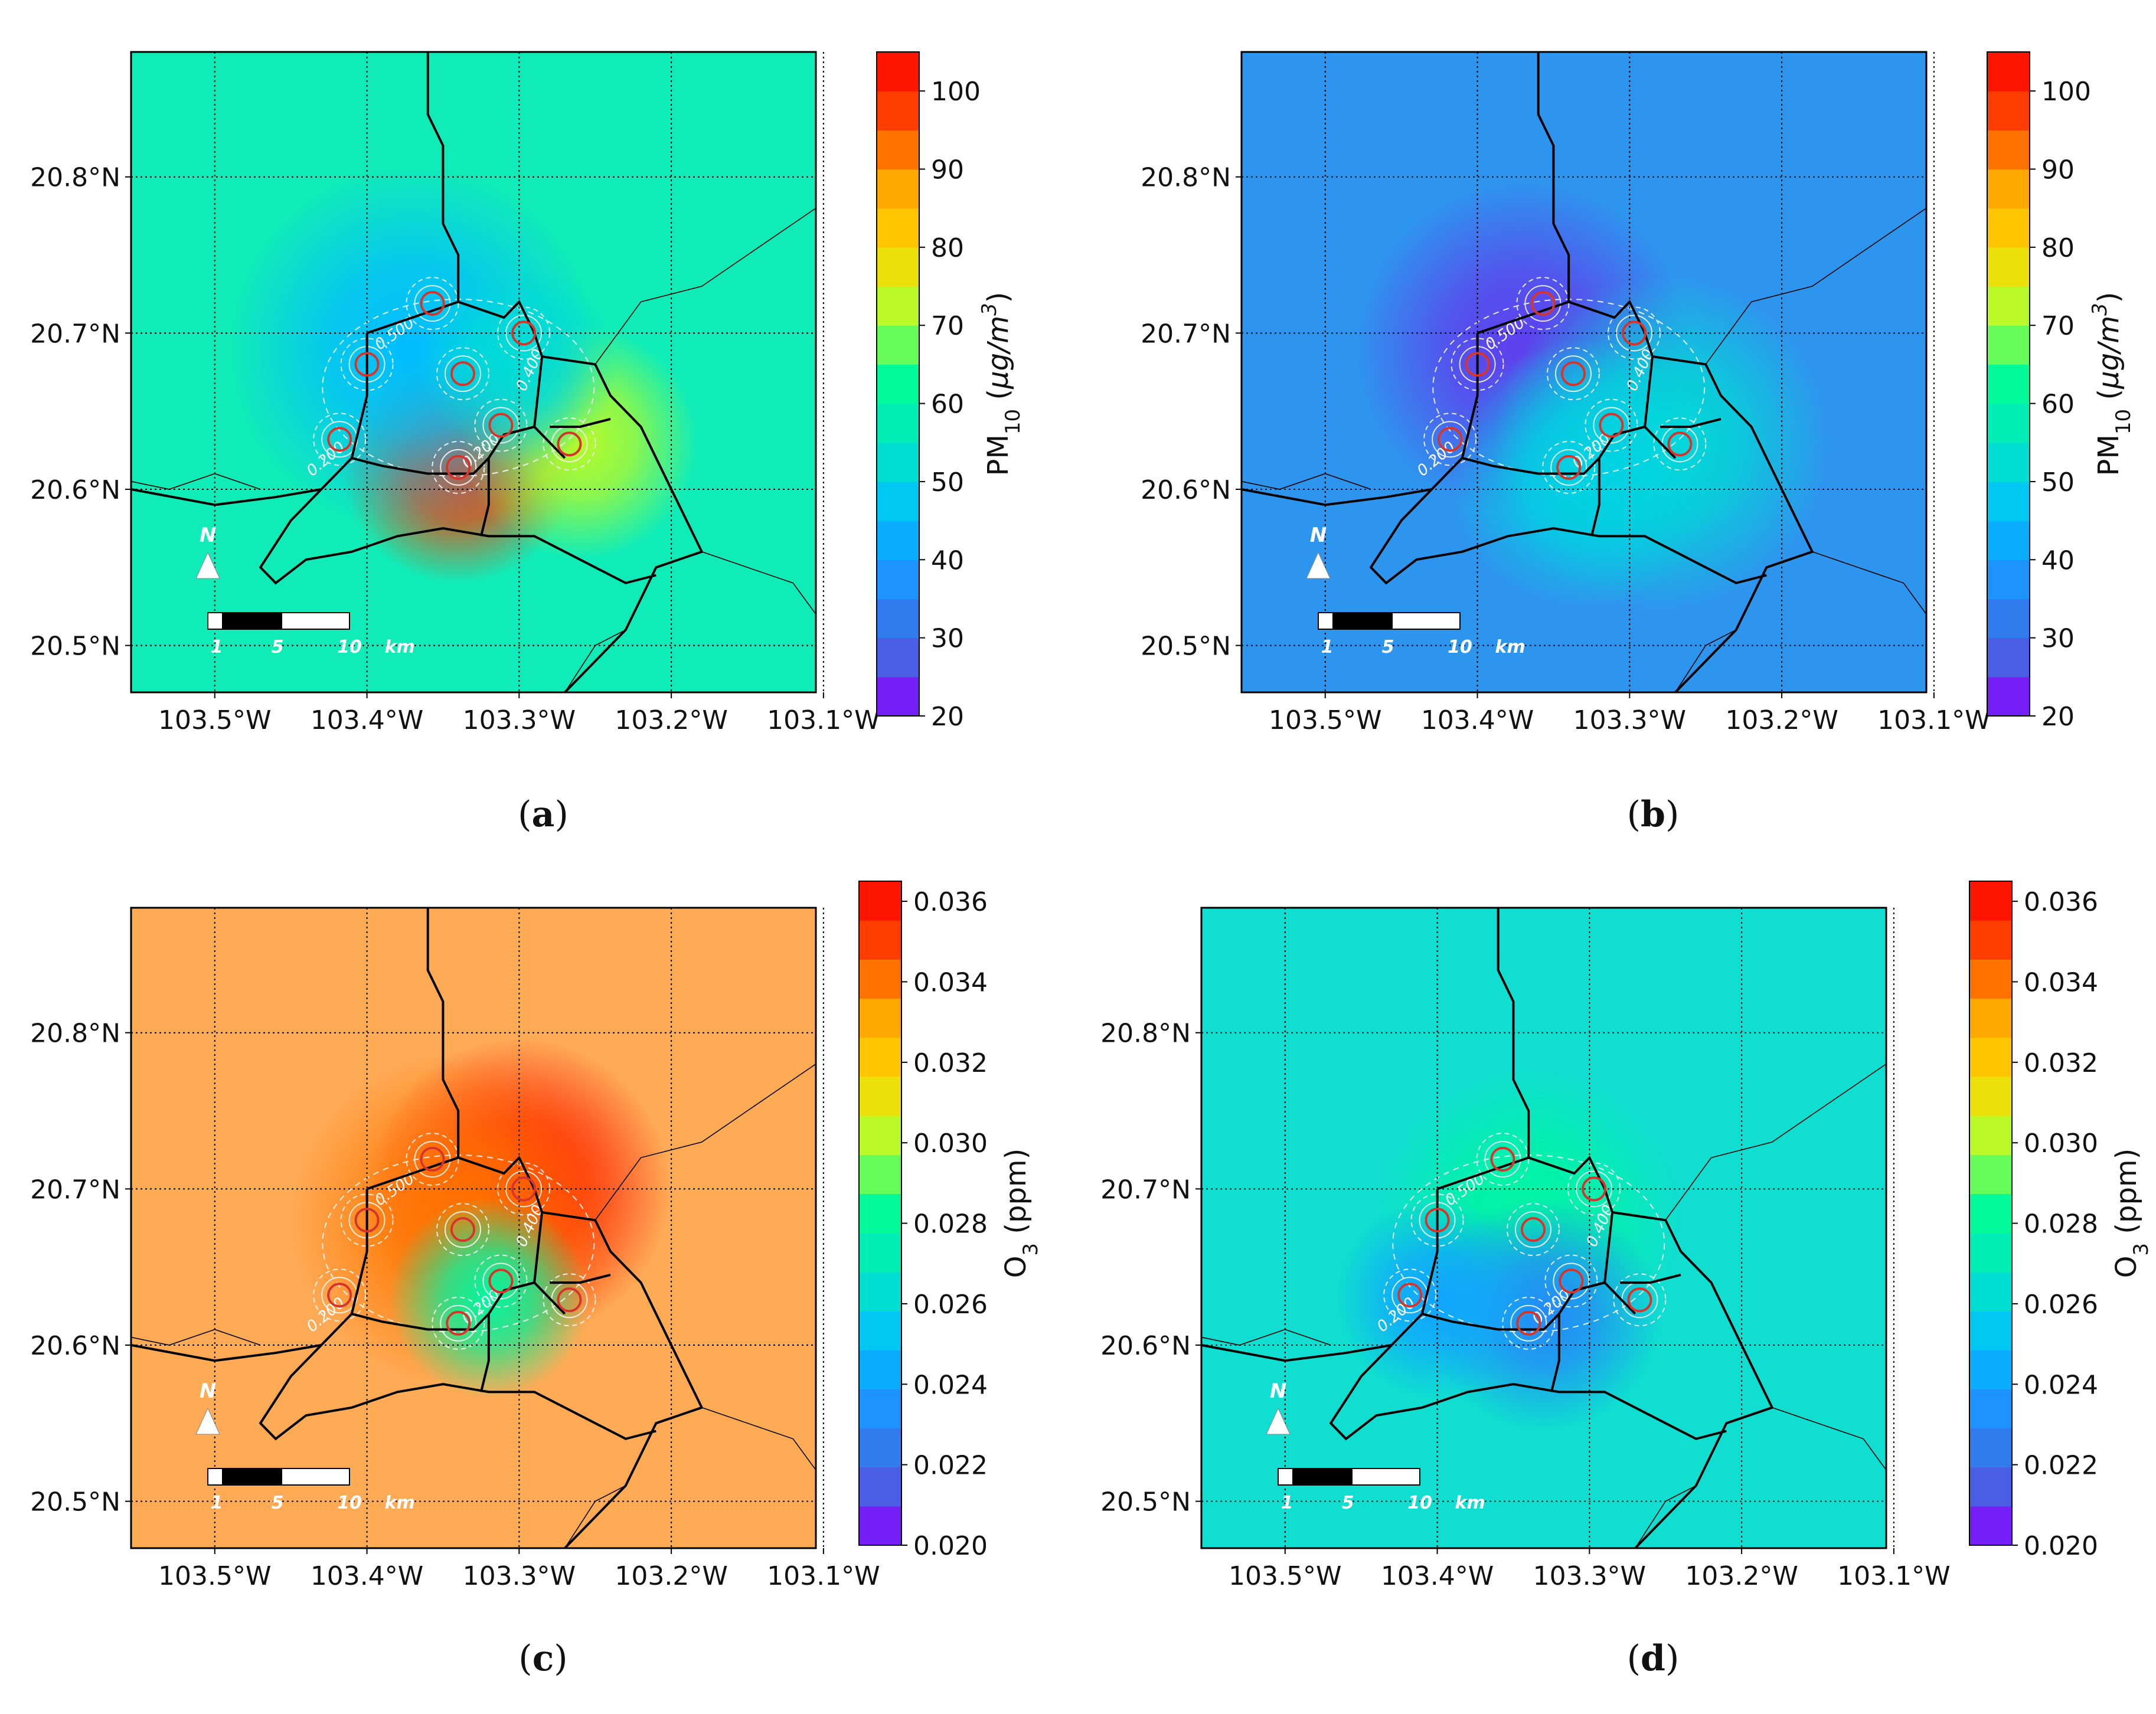 This screenshot has width=2156, height=1714. I want to click on graticule, so click(478, 1228).